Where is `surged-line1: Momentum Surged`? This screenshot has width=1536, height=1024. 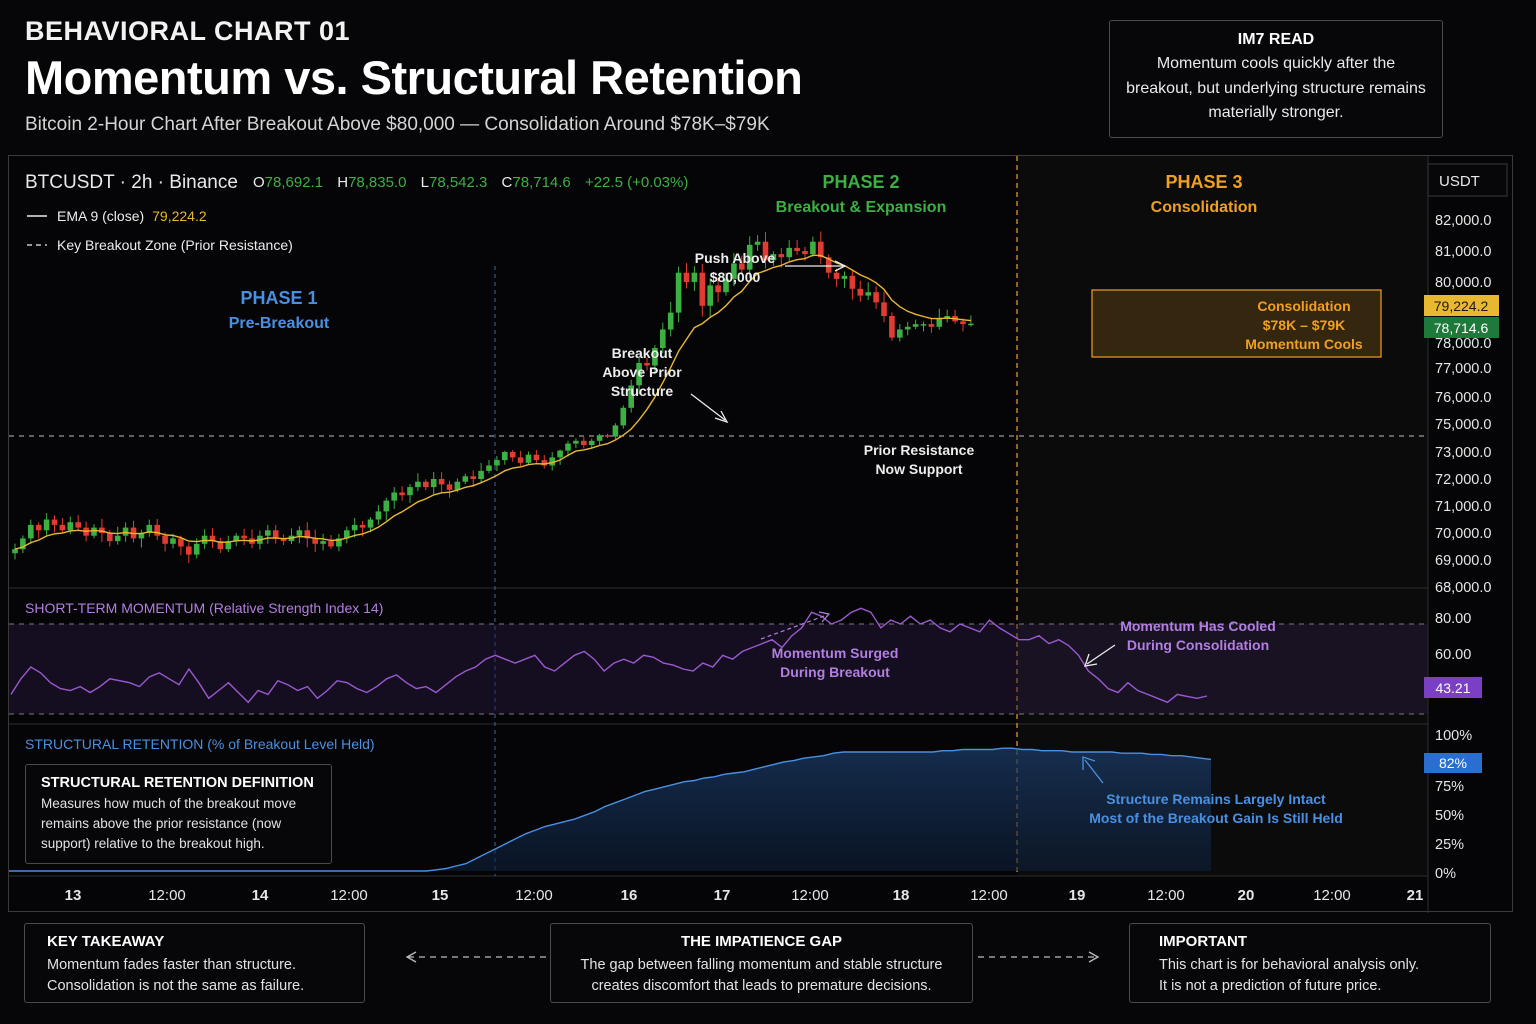 surged-line1: Momentum Surged is located at coordinates (835, 653).